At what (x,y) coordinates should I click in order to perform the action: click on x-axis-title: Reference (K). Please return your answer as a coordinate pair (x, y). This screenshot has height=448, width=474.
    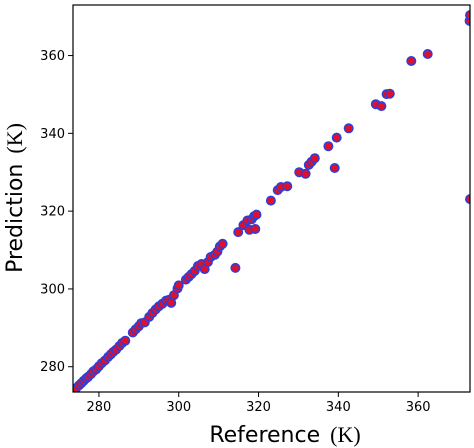
    Looking at the image, I should click on (284, 435).